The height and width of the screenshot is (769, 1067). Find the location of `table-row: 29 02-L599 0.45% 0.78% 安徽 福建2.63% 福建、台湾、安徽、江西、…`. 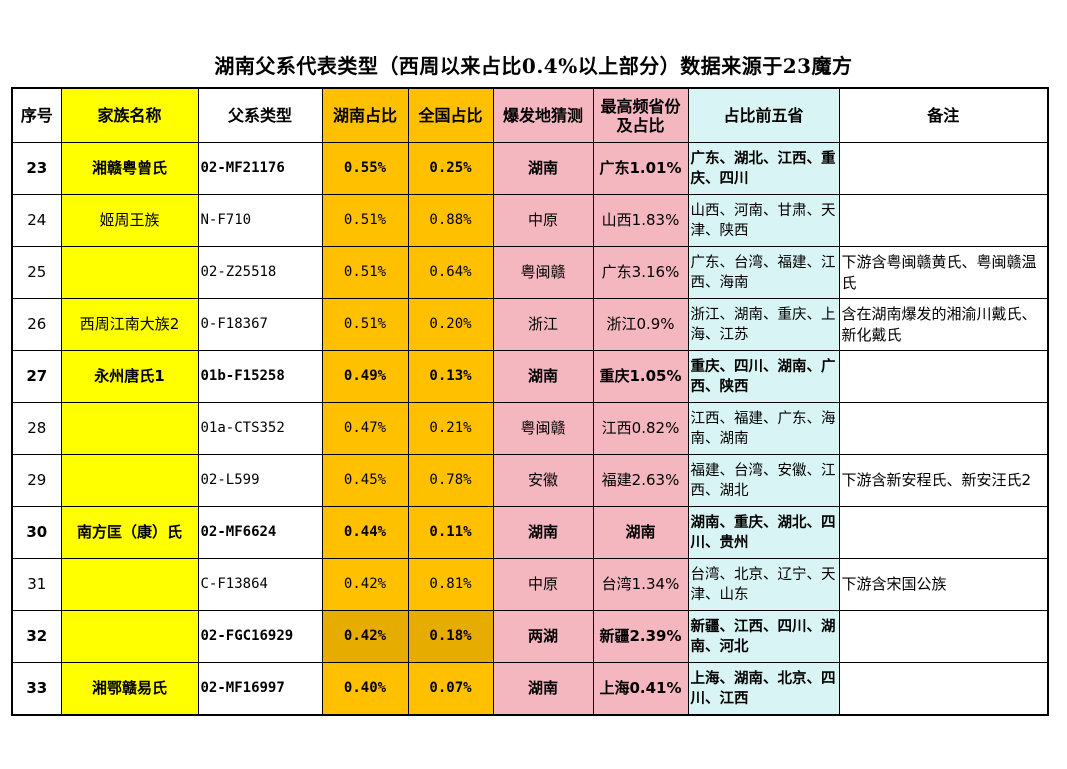

table-row: 29 02-L599 0.45% 0.78% 安徽 福建2.63% 福建、台湾、安徽、江西、… is located at coordinates (530, 480).